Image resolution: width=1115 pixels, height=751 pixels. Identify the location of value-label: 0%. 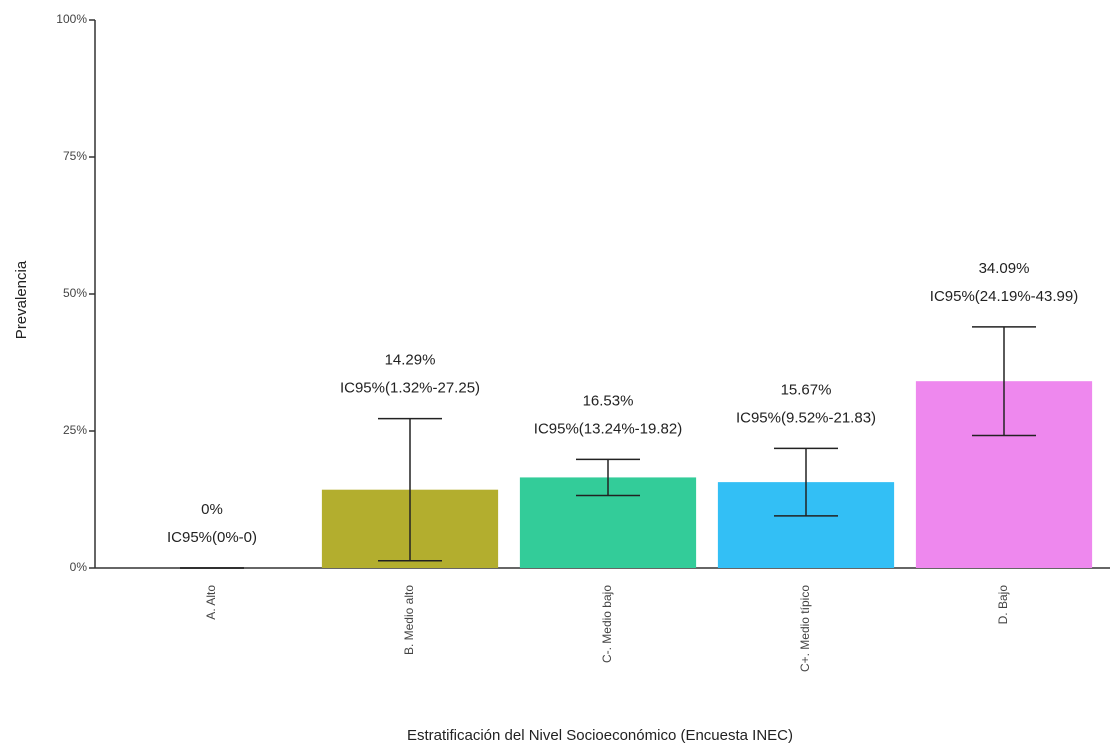
(212, 509).